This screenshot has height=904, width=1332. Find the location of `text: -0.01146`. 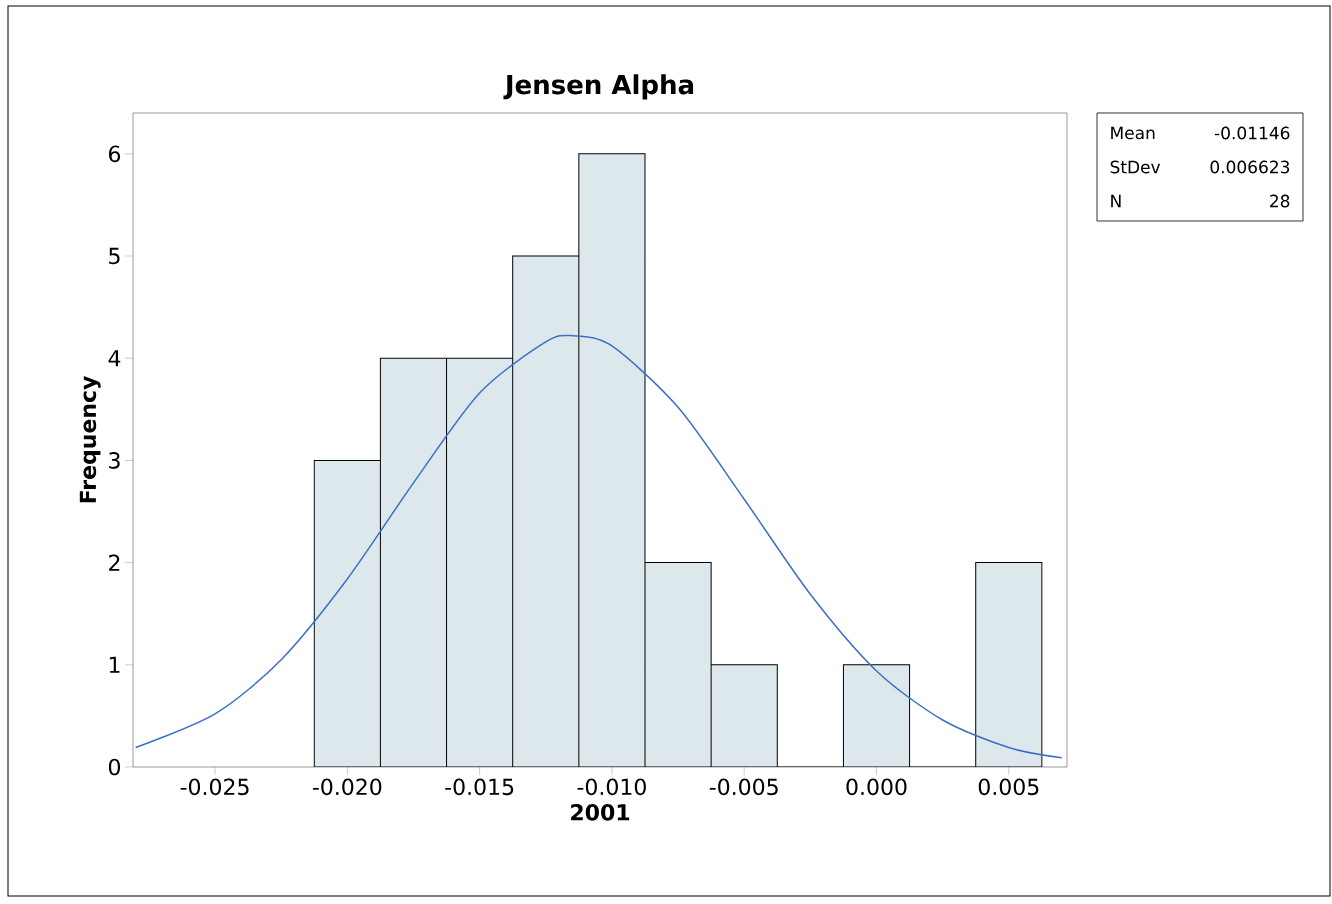

text: -0.01146 is located at coordinates (1252, 133).